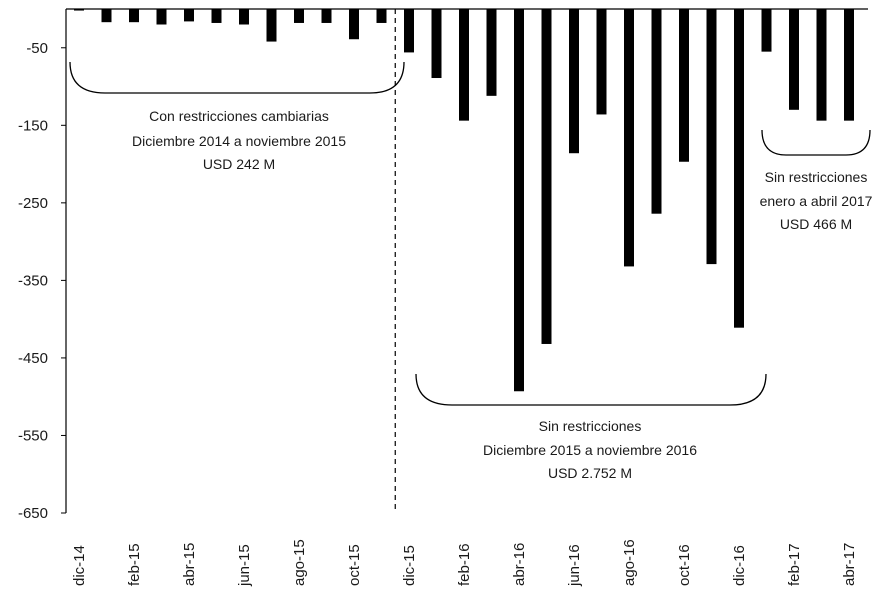 The image size is (879, 598). What do you see at coordinates (816, 201) in the screenshot?
I see `annotation-unrestricted-2017-line2: enero a abril 2017` at bounding box center [816, 201].